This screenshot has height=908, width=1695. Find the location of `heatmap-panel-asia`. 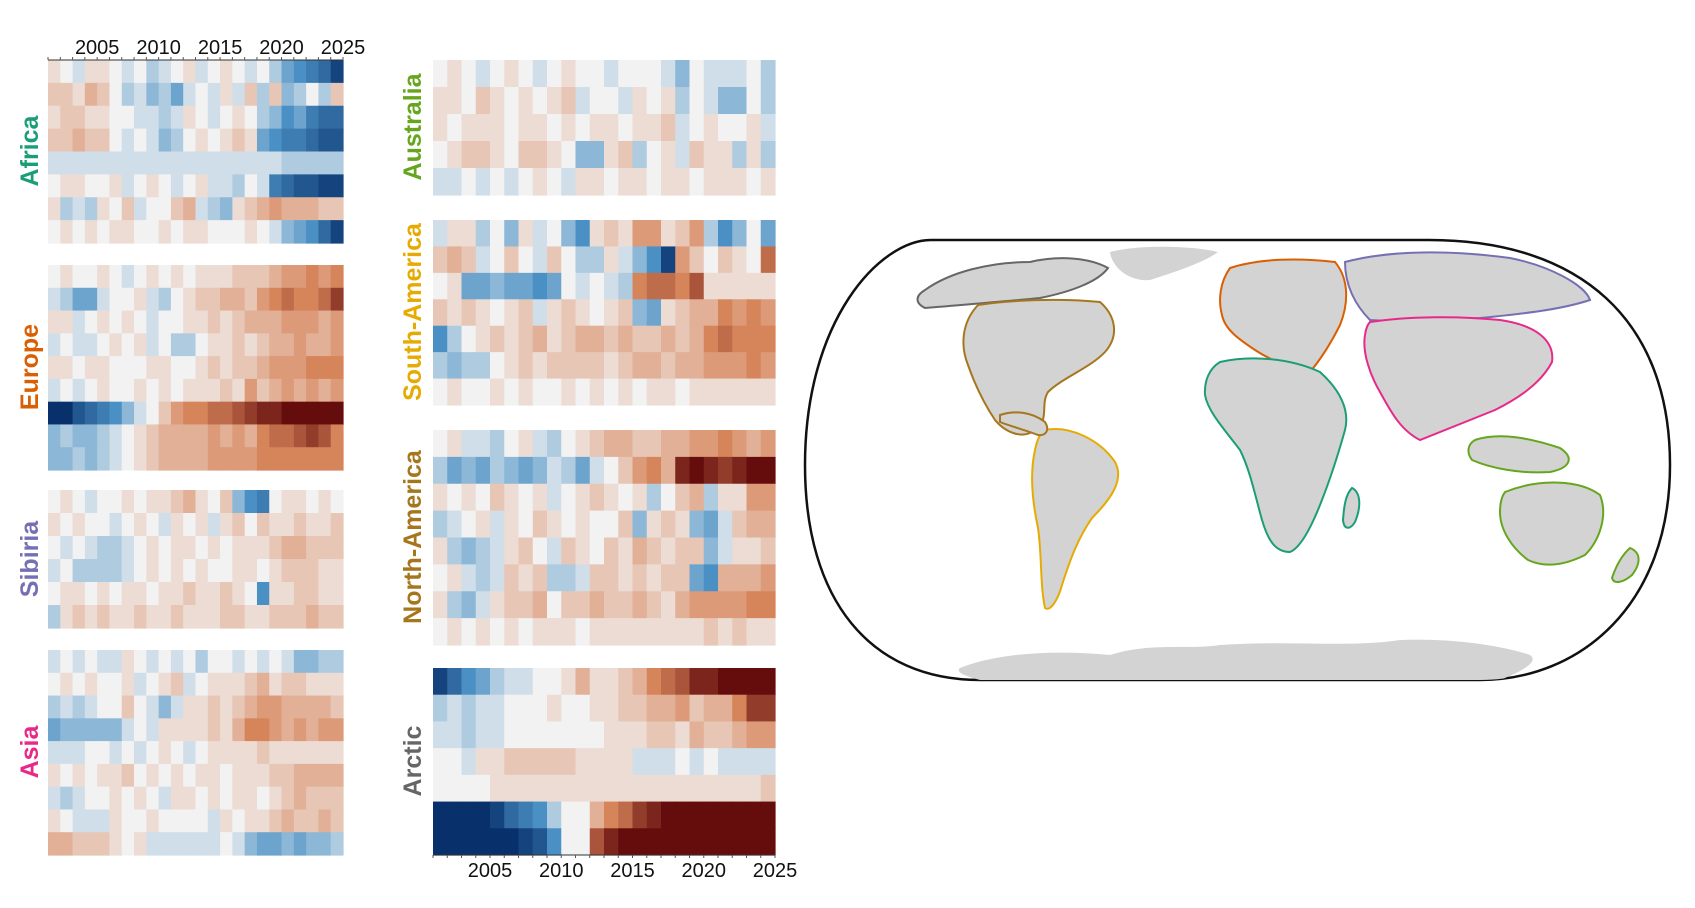

heatmap-panel-asia is located at coordinates (196, 753).